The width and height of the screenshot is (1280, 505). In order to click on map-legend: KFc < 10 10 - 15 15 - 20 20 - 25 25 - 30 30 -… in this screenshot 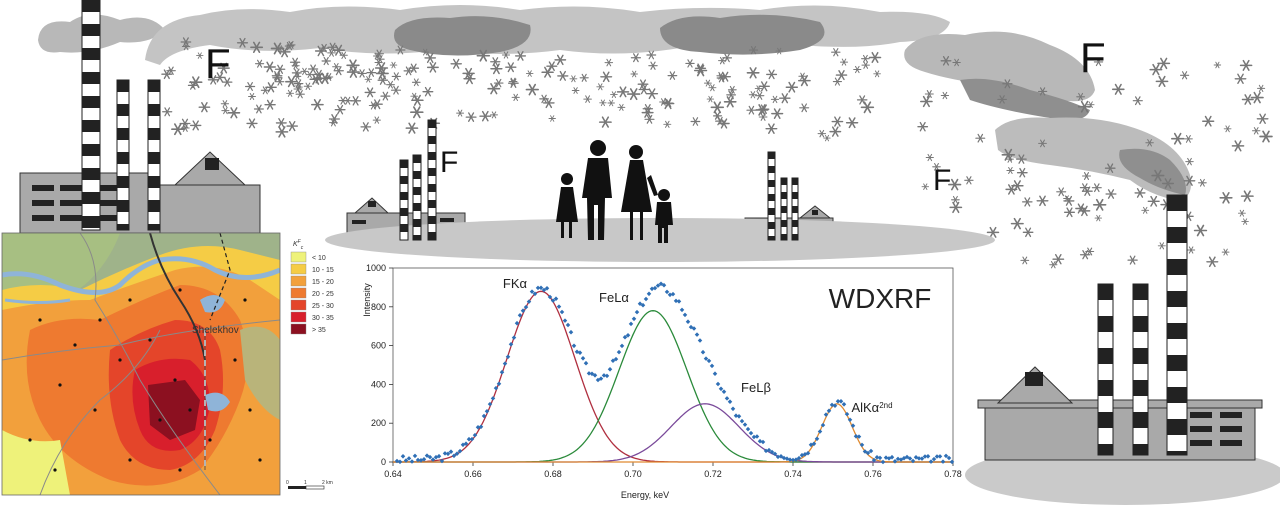, I will do `click(312, 287)`.